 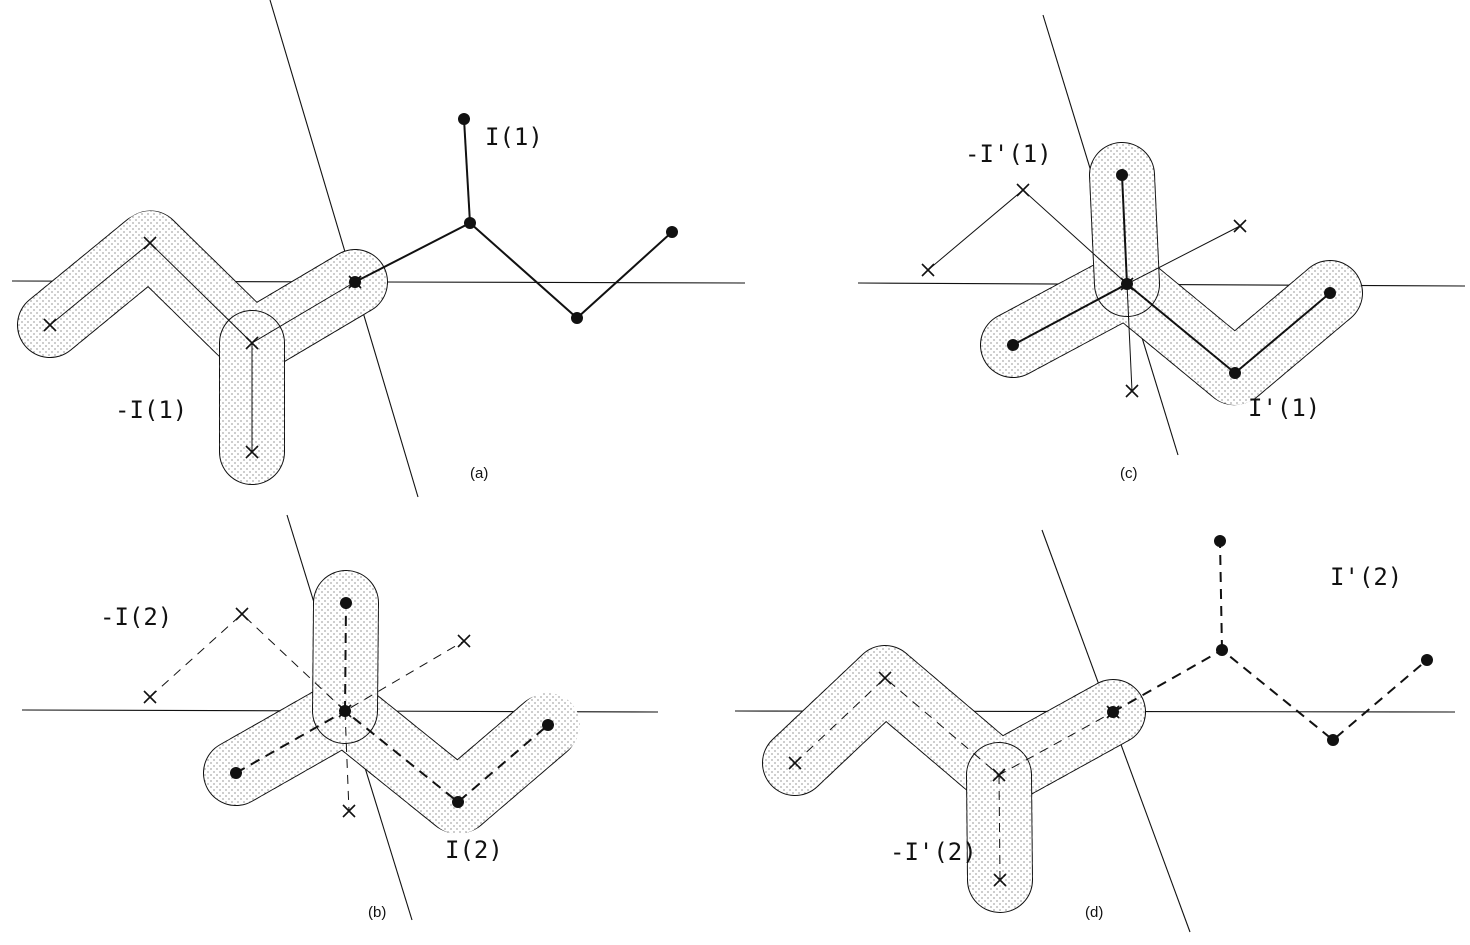 I want to click on molecule-minus-I2-prime, so click(x=954, y=779).